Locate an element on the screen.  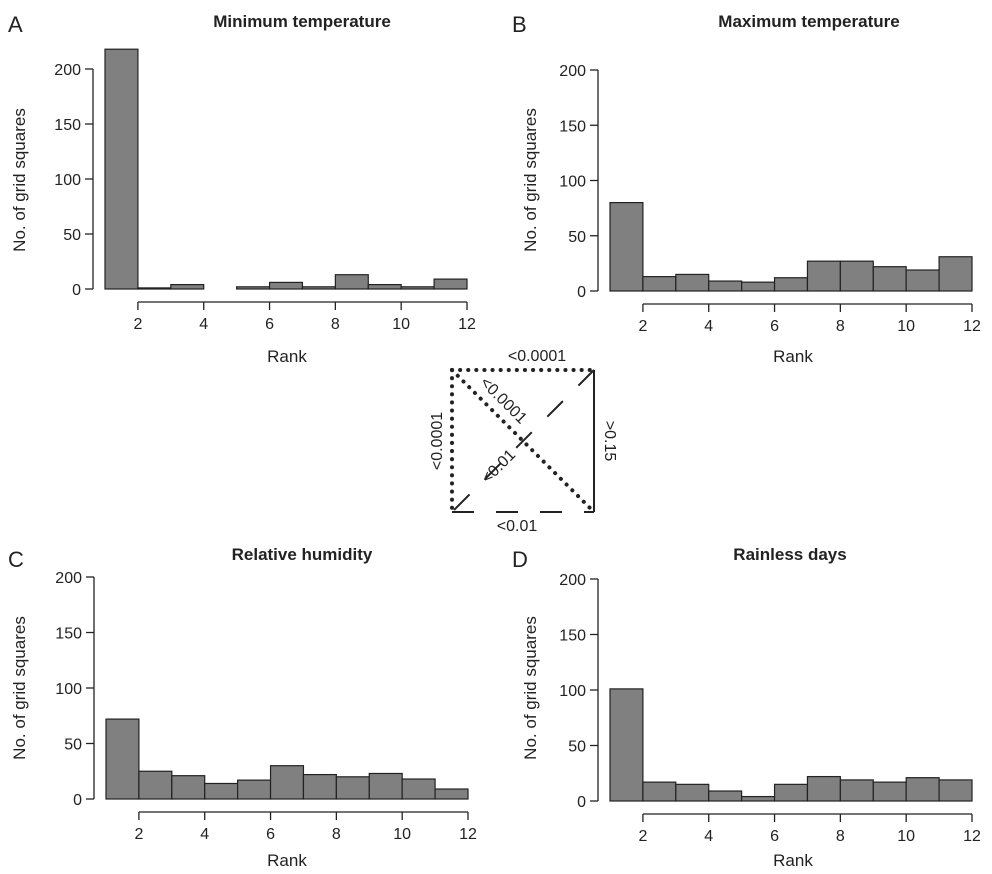
panel-b-x-axis: 2 4 6 8 10 12 is located at coordinates (809, 319).